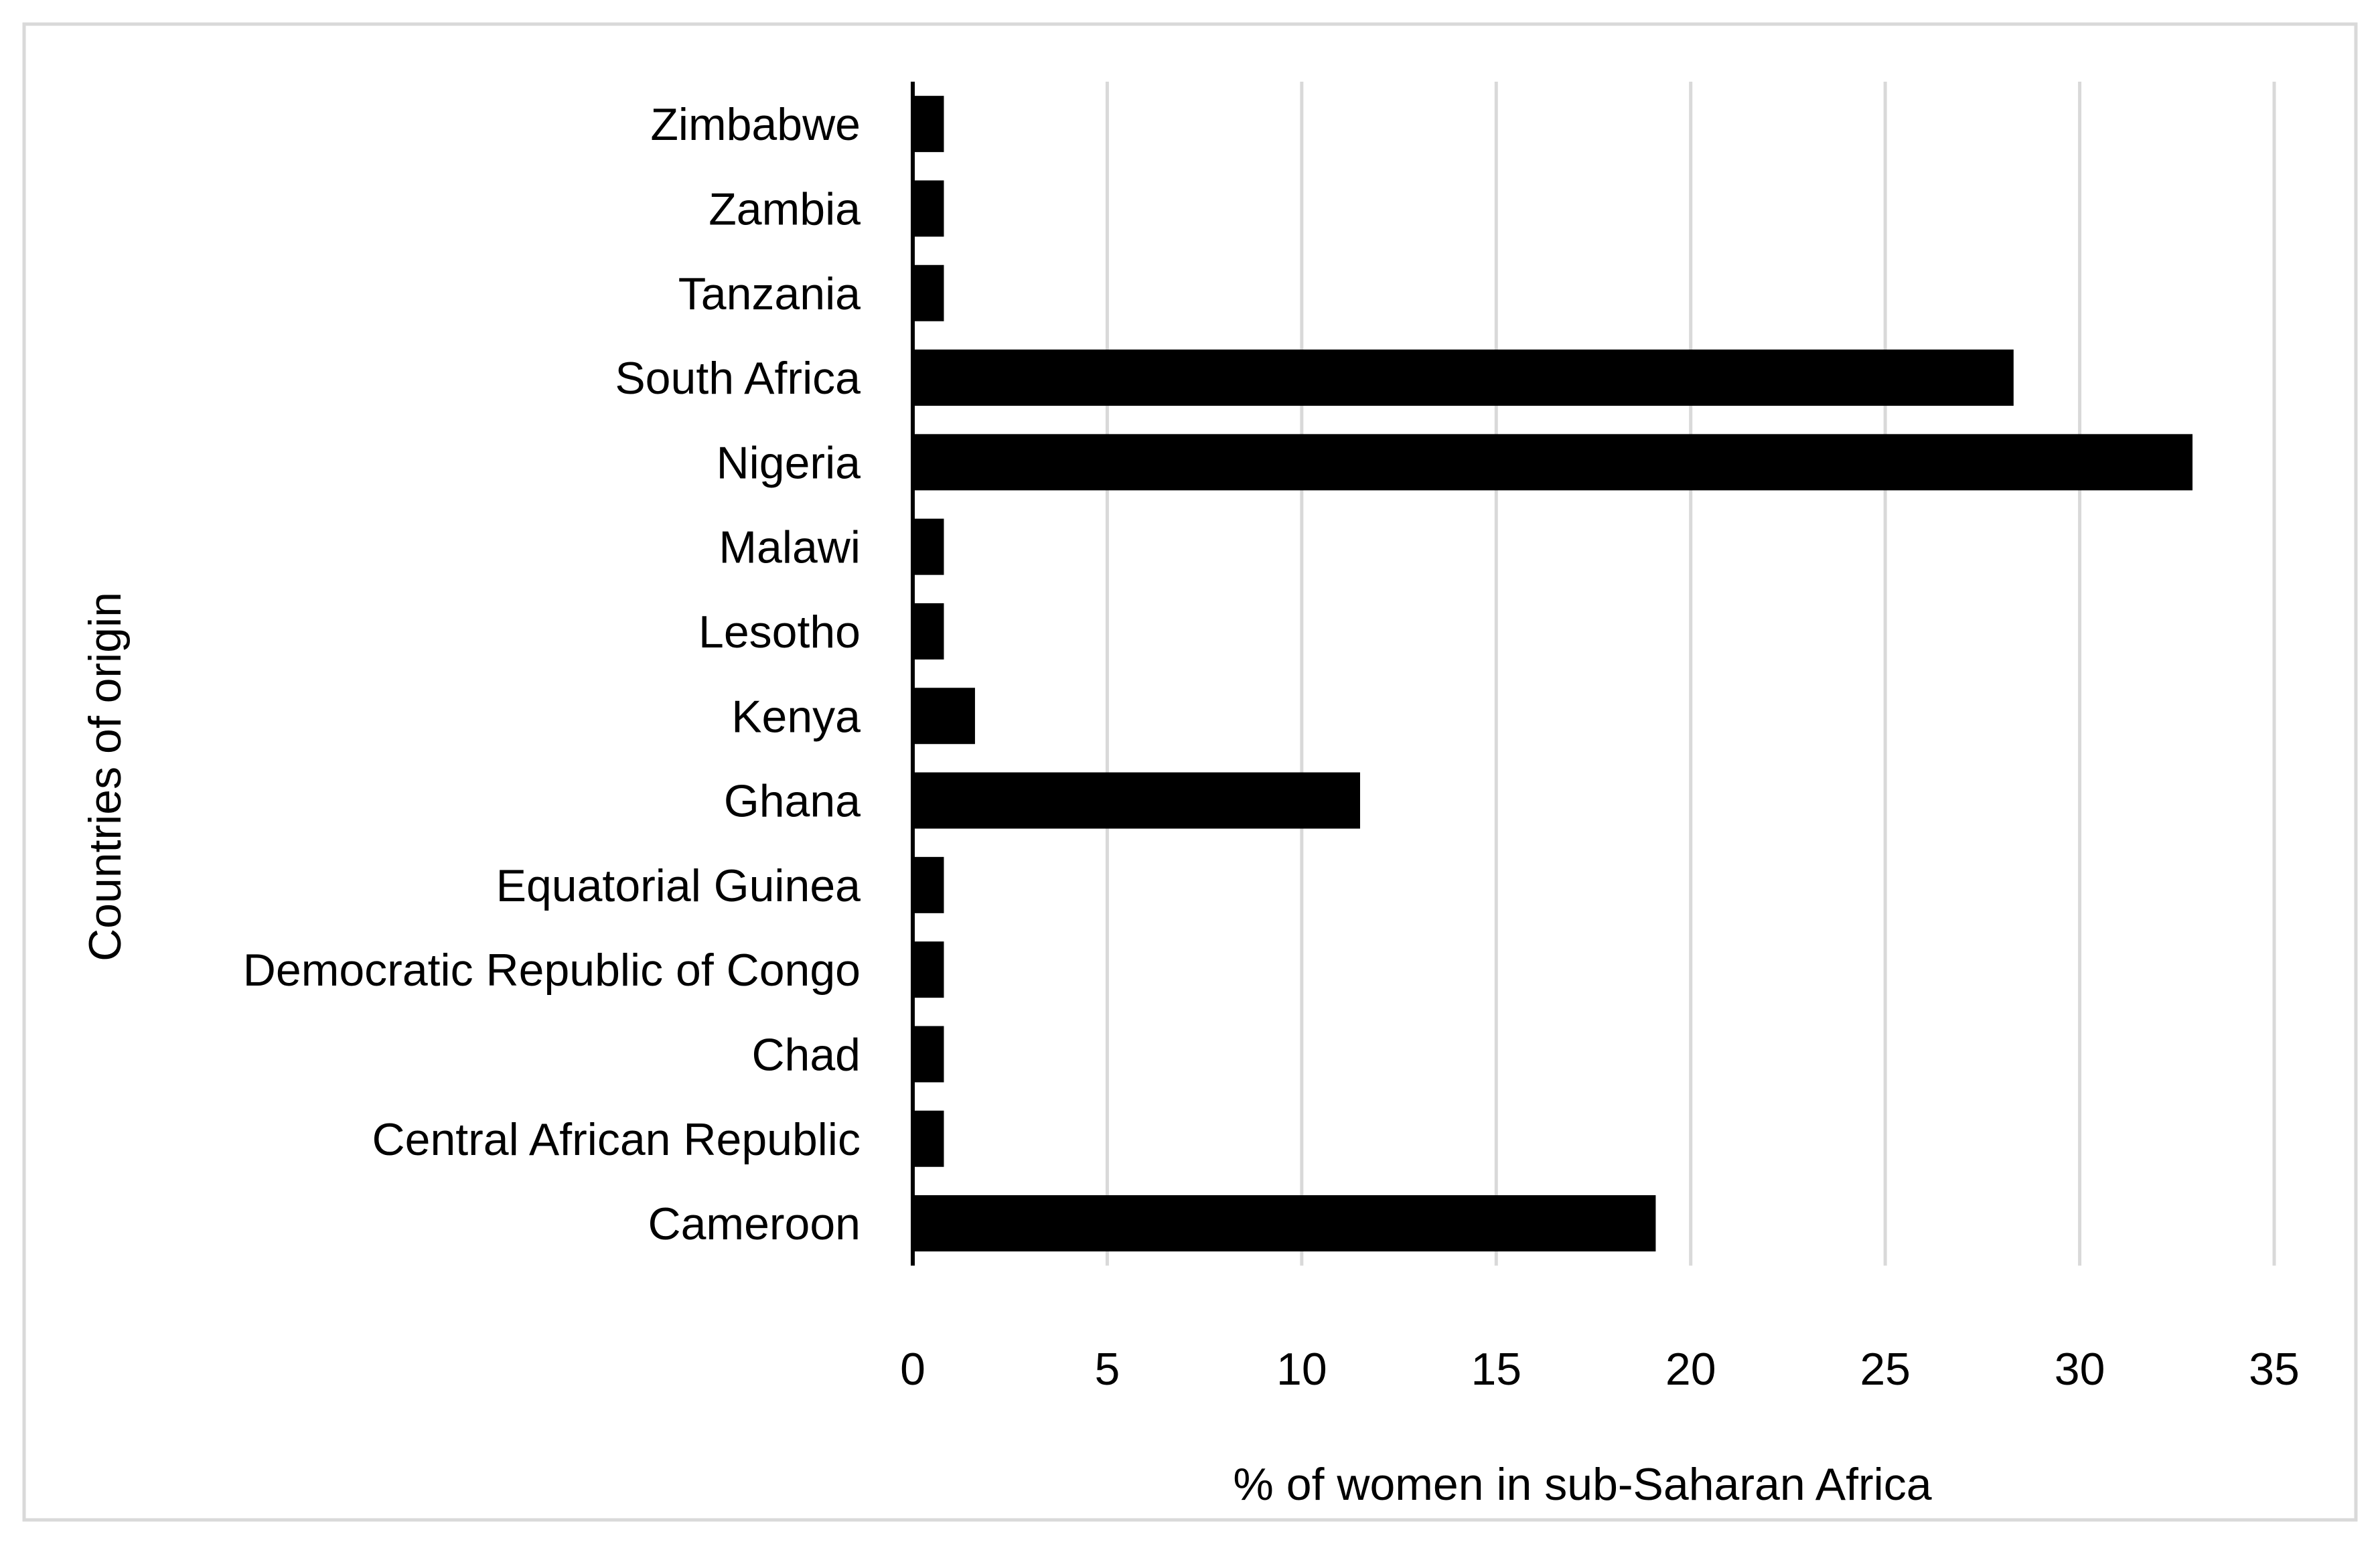  I want to click on x-tick-label: 30, so click(2080, 1369).